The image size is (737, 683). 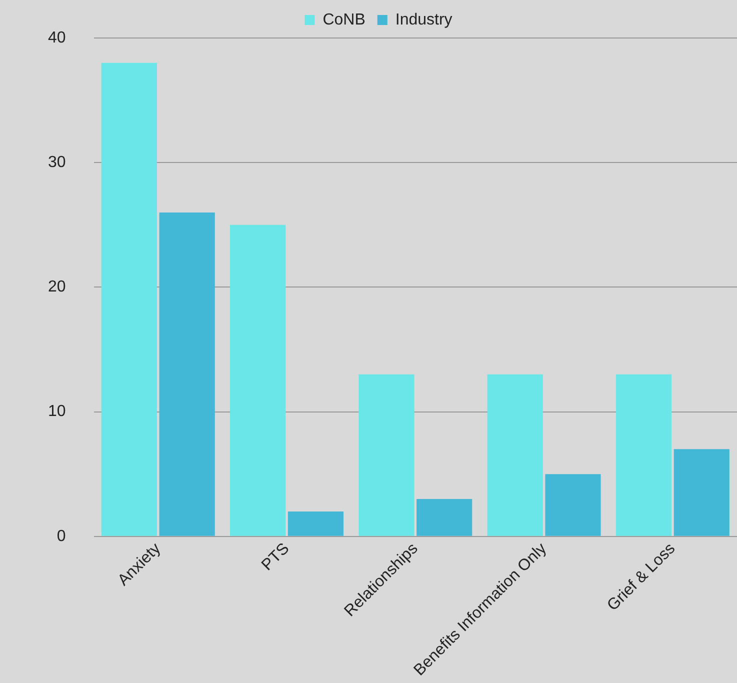 What do you see at coordinates (275, 557) in the screenshot?
I see `x-tick-label: PTS` at bounding box center [275, 557].